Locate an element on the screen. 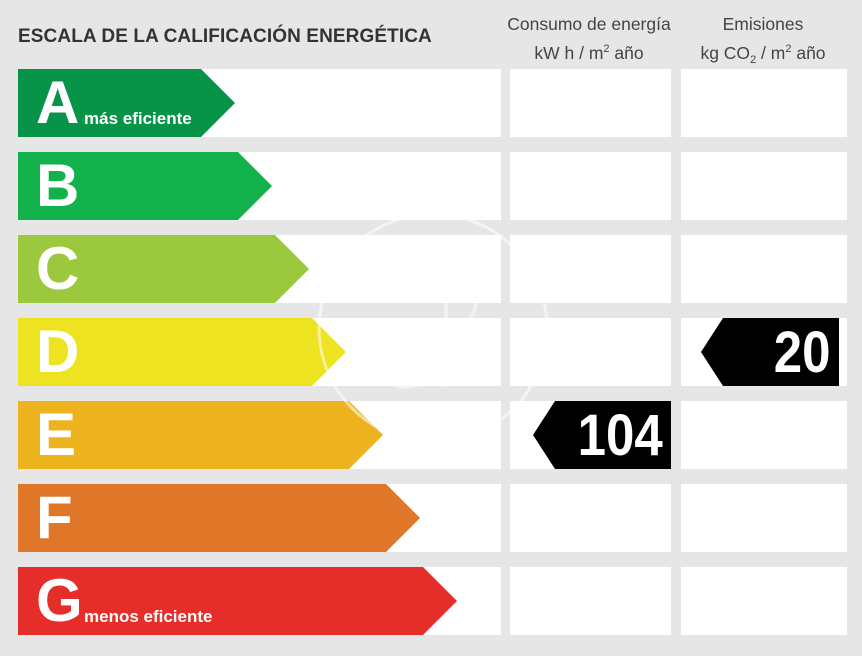 This screenshot has height=656, width=862. rating-arrow-f: F is located at coordinates (219, 518).